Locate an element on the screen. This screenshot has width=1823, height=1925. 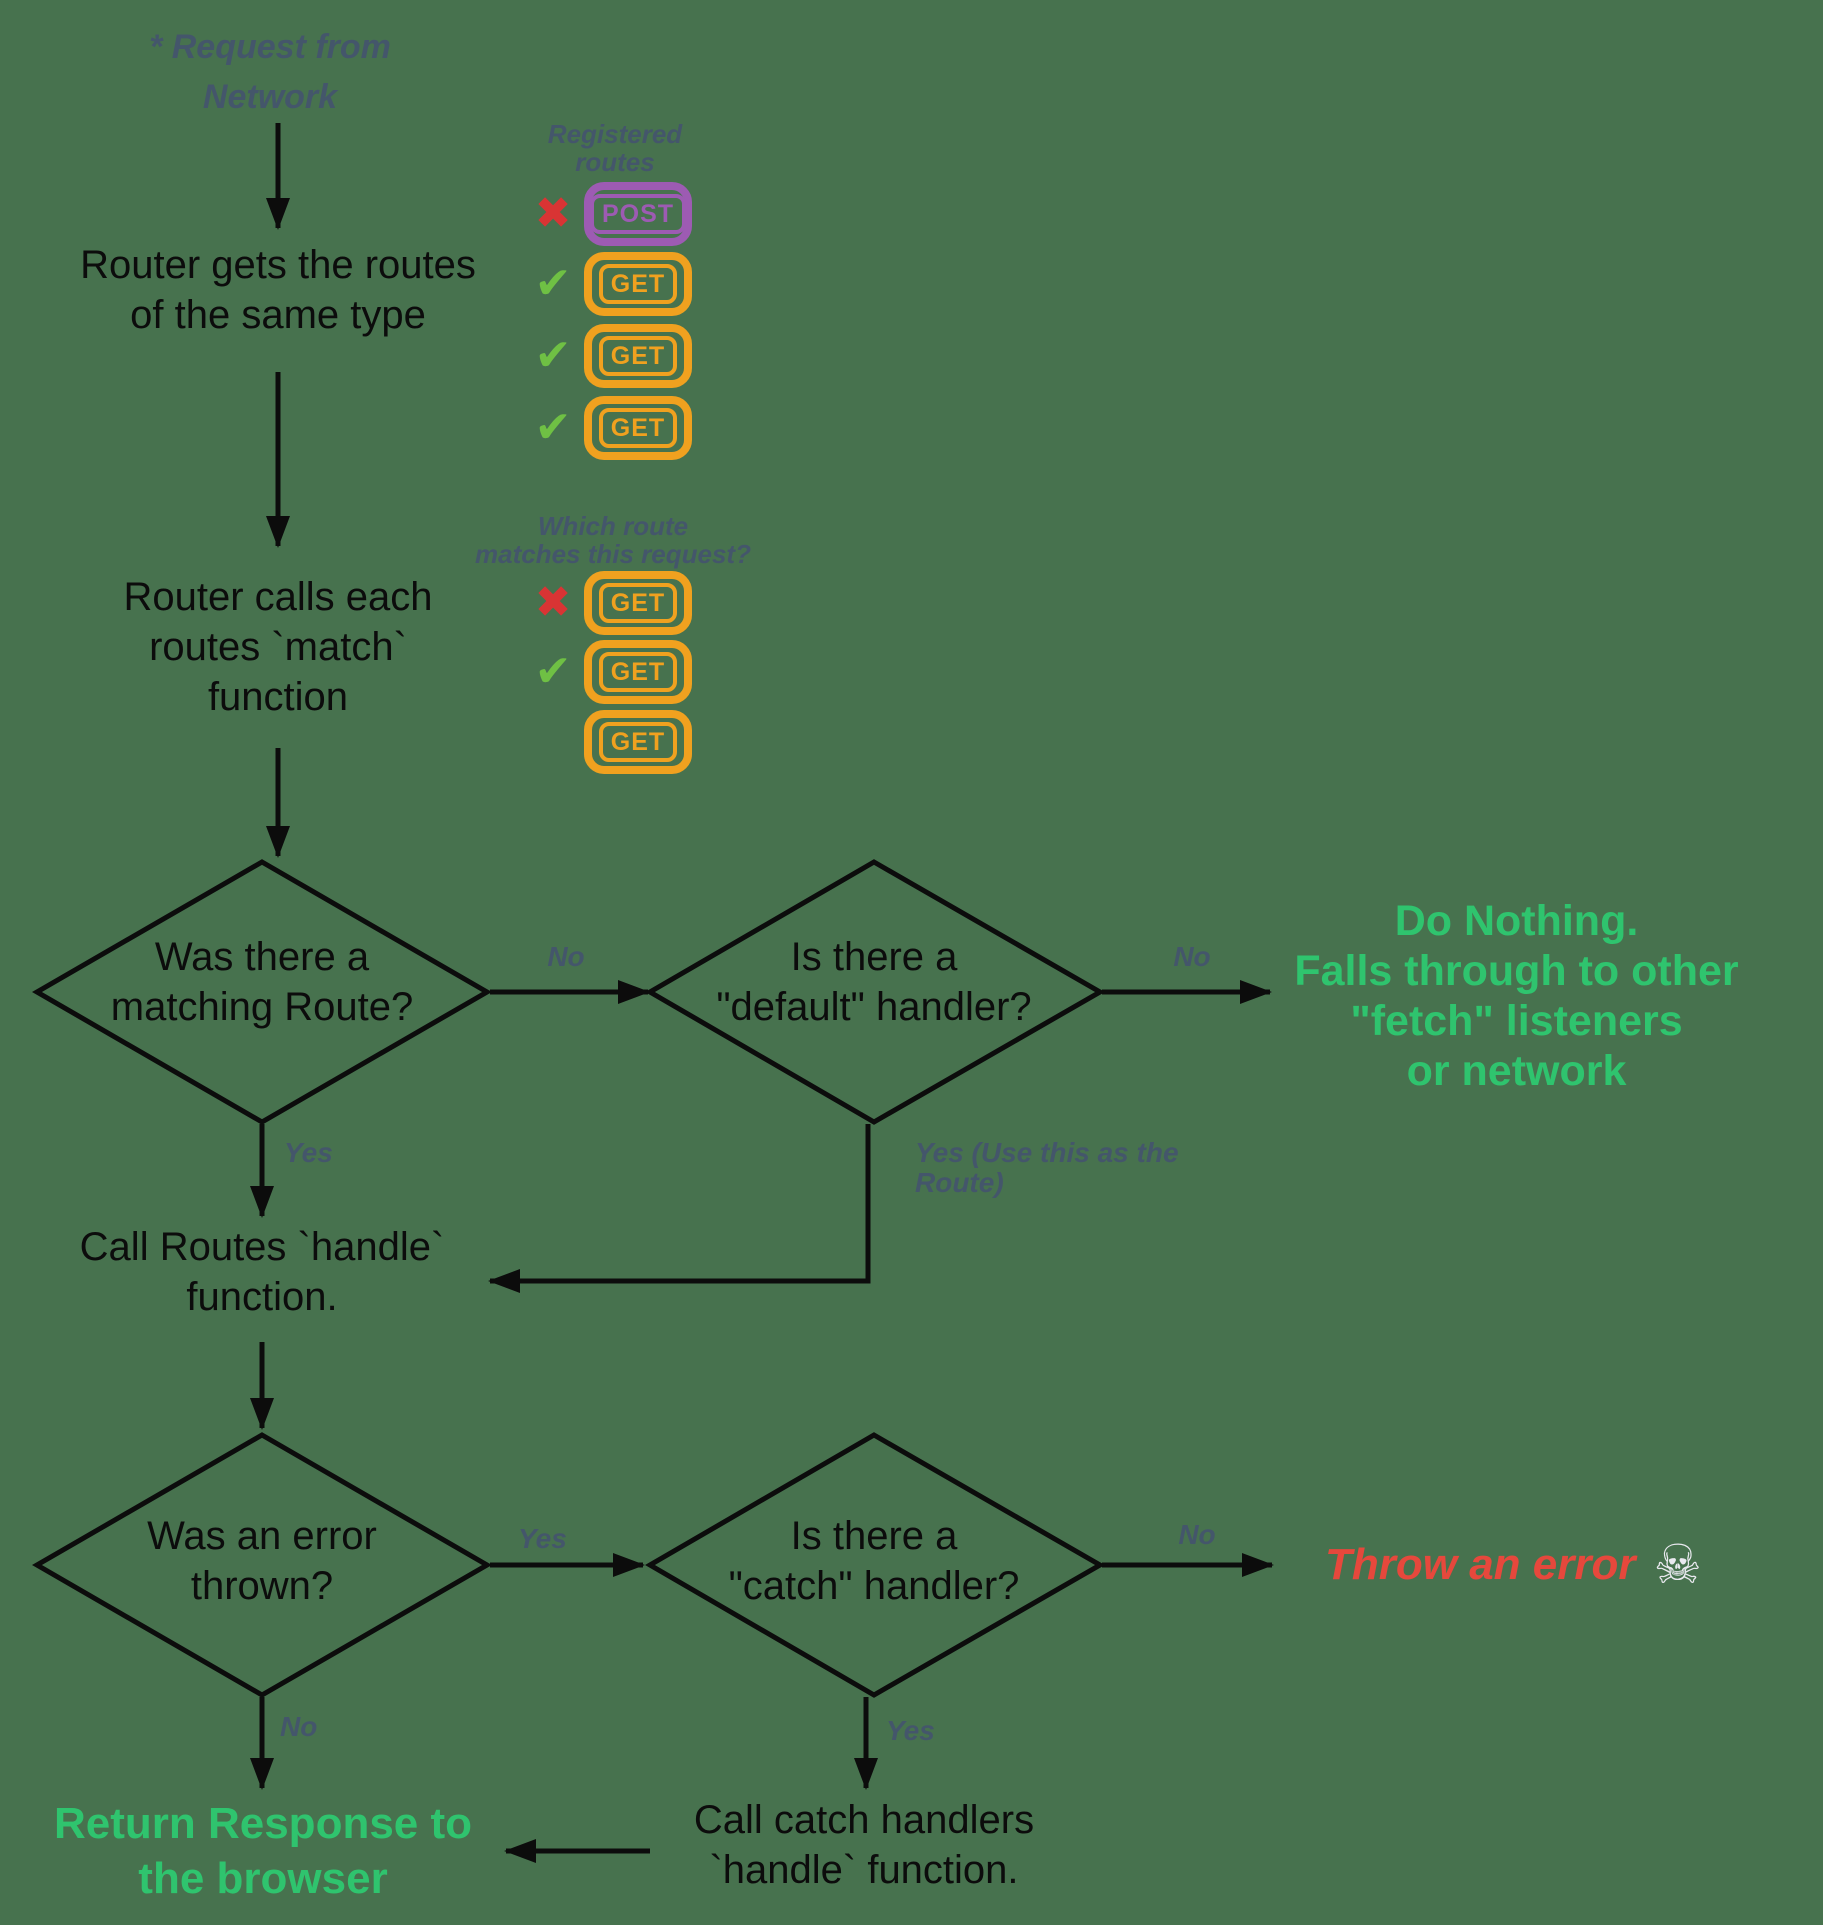
candidate-route-get-3: GET is located at coordinates (610, 742).